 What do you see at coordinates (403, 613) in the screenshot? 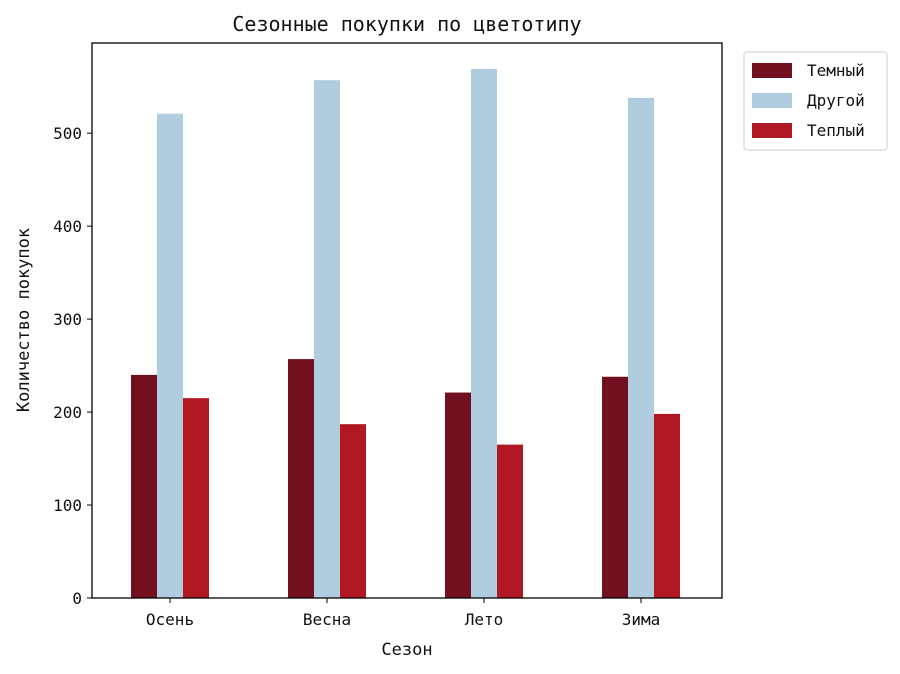
I see `x-axis: Осень Весна Лето Зима` at bounding box center [403, 613].